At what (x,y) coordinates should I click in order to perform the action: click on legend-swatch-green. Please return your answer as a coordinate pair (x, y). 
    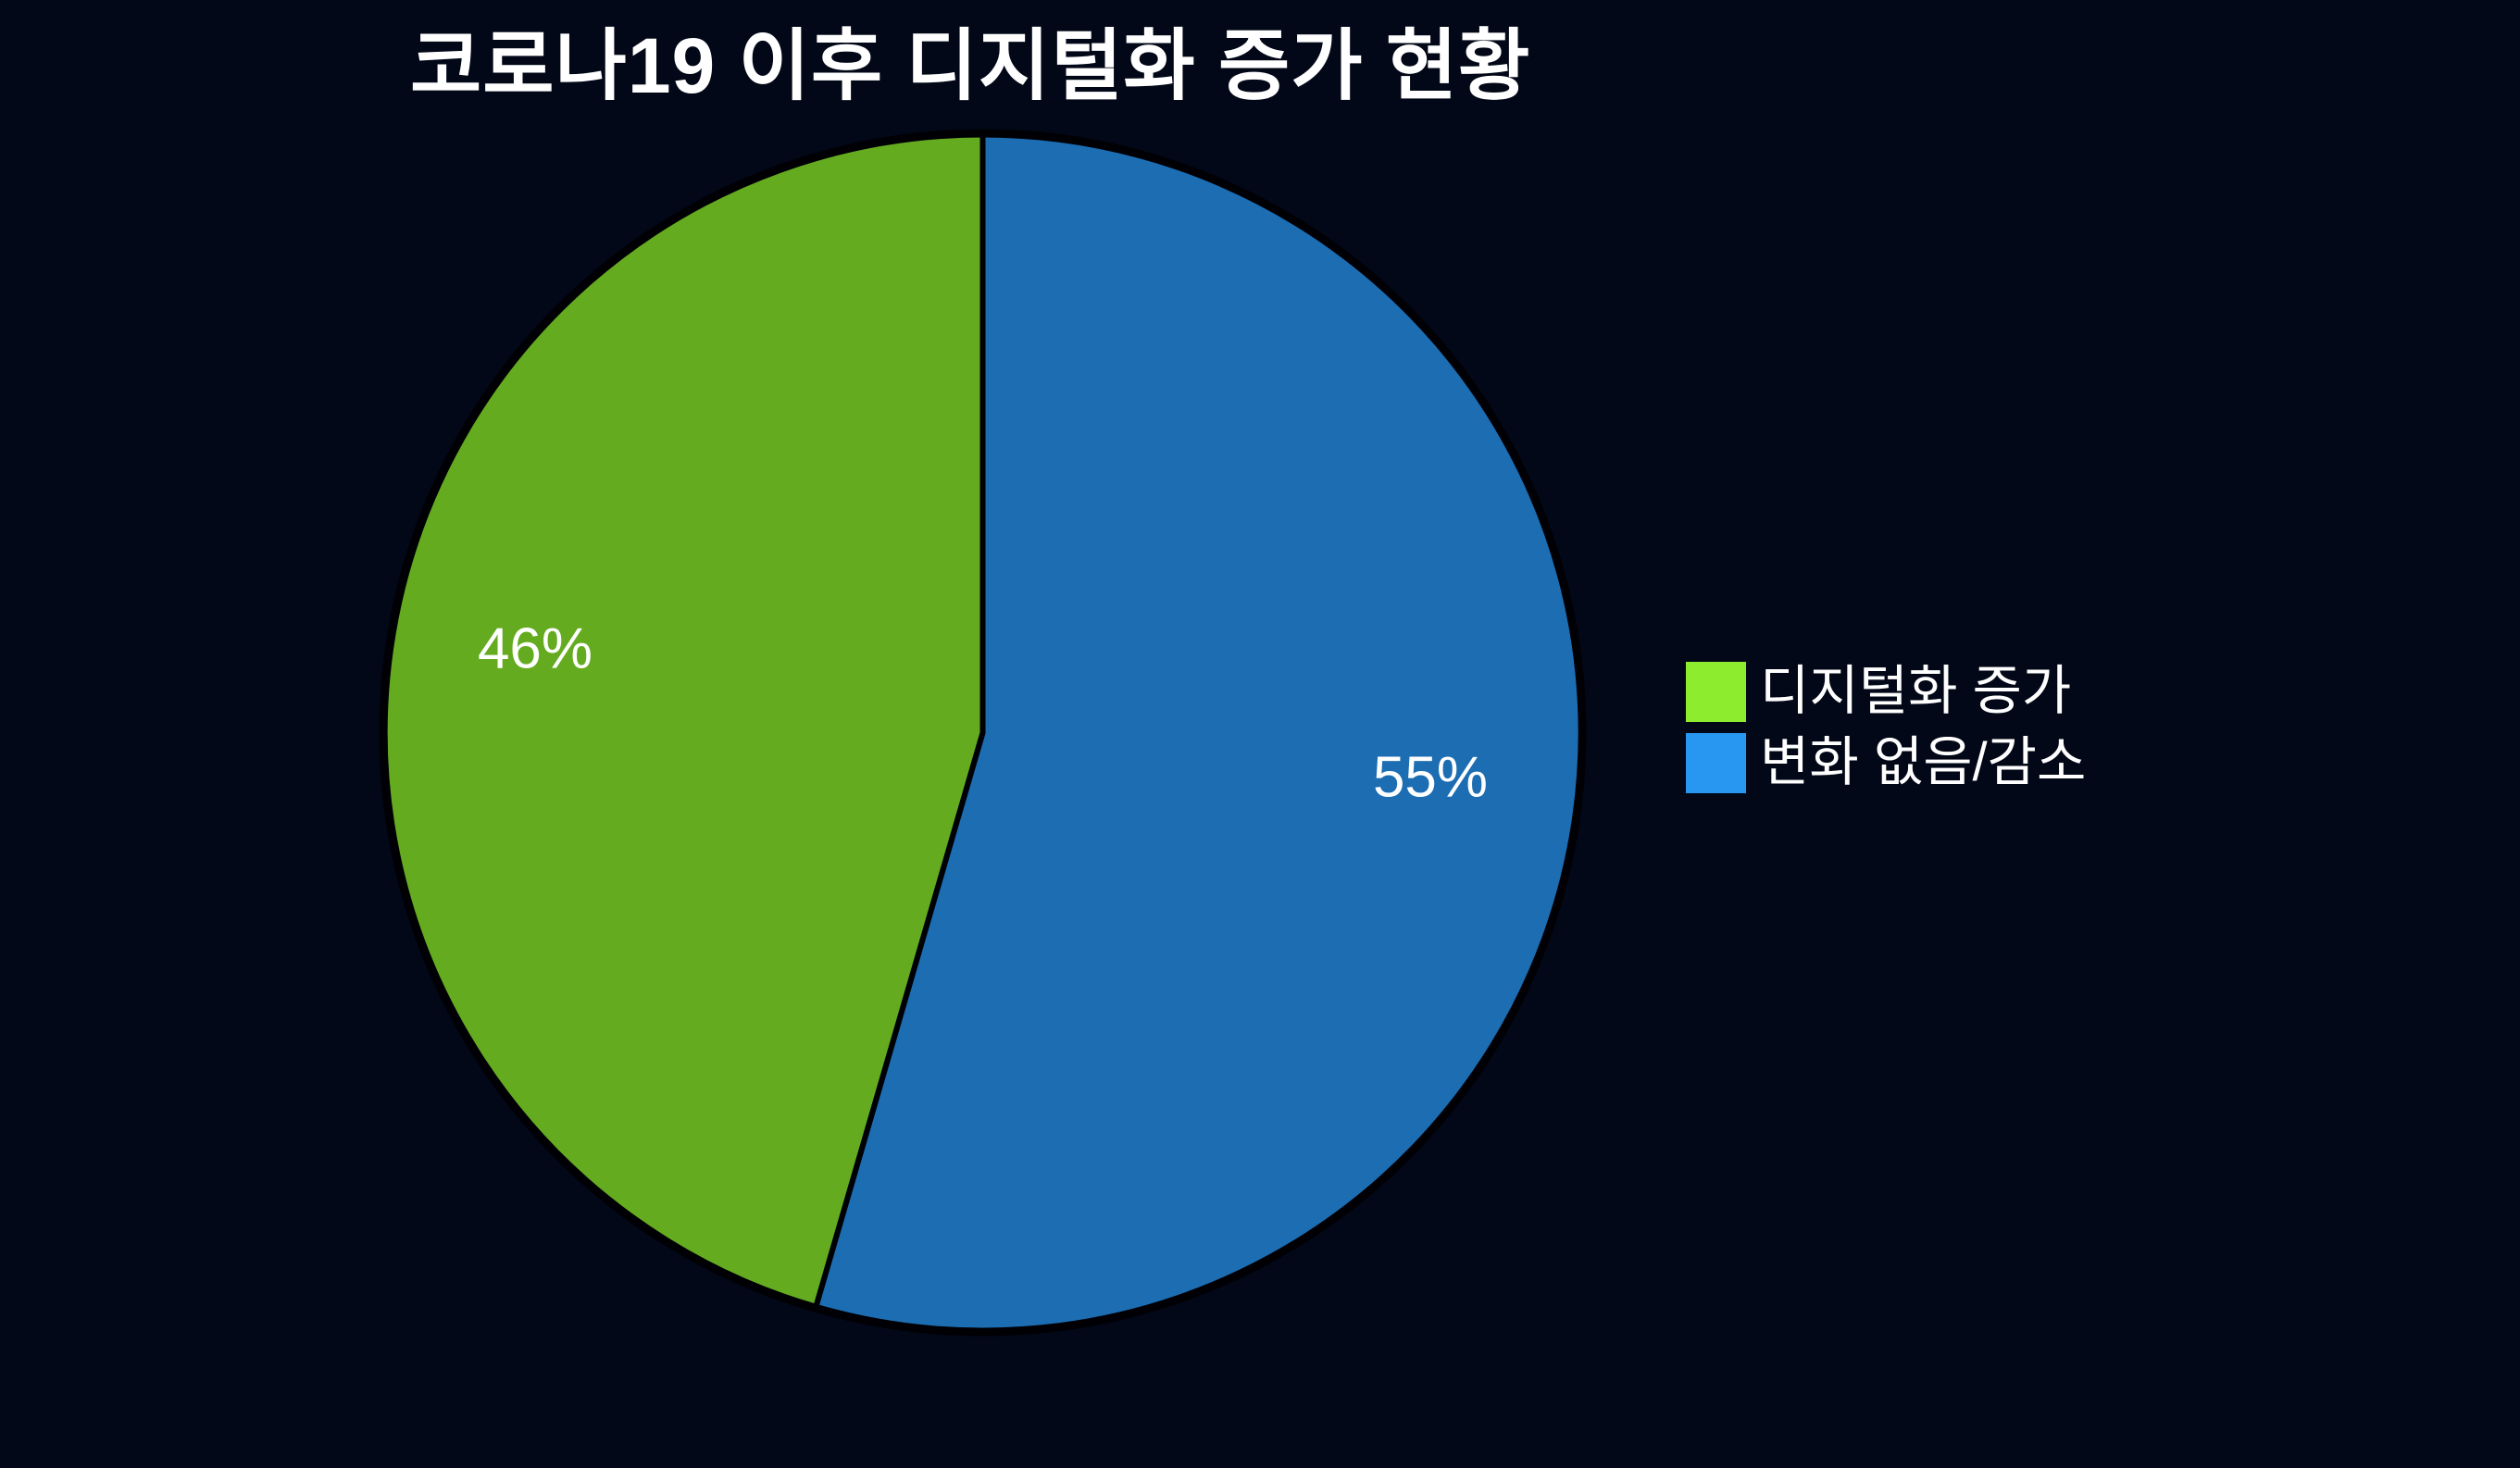
    Looking at the image, I should click on (1716, 691).